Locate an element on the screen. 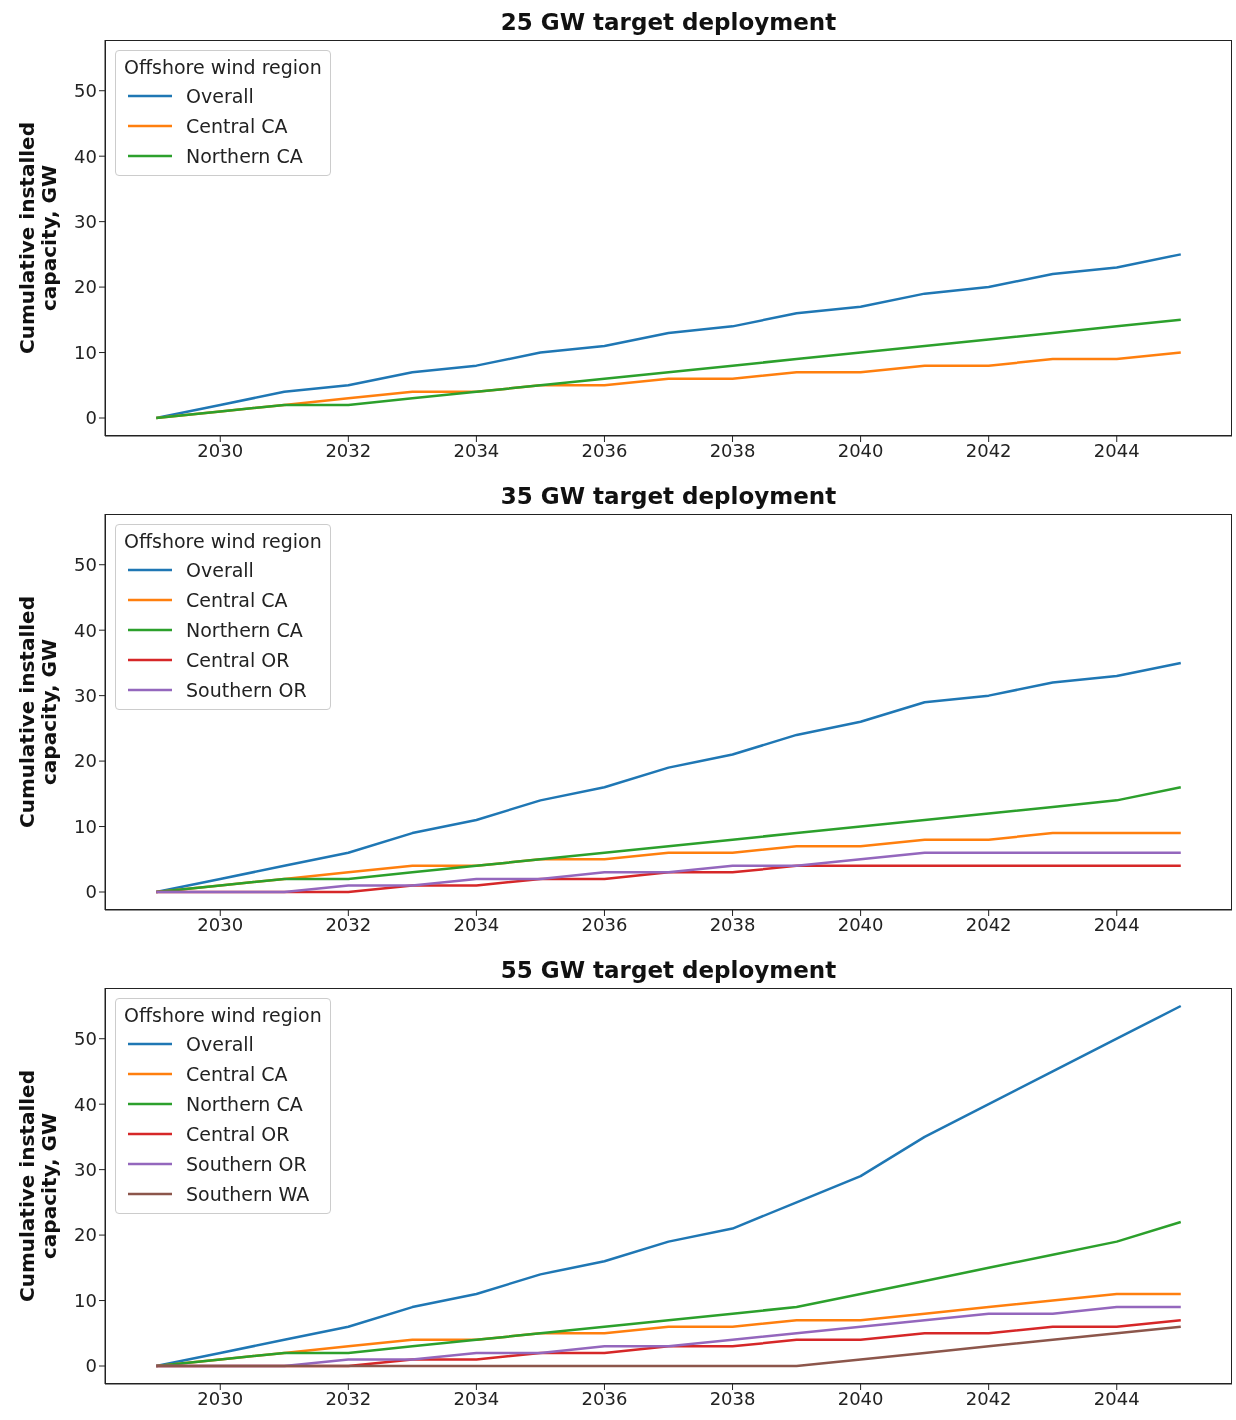  chart-title: 35 GW target deployment is located at coordinates (668, 496).